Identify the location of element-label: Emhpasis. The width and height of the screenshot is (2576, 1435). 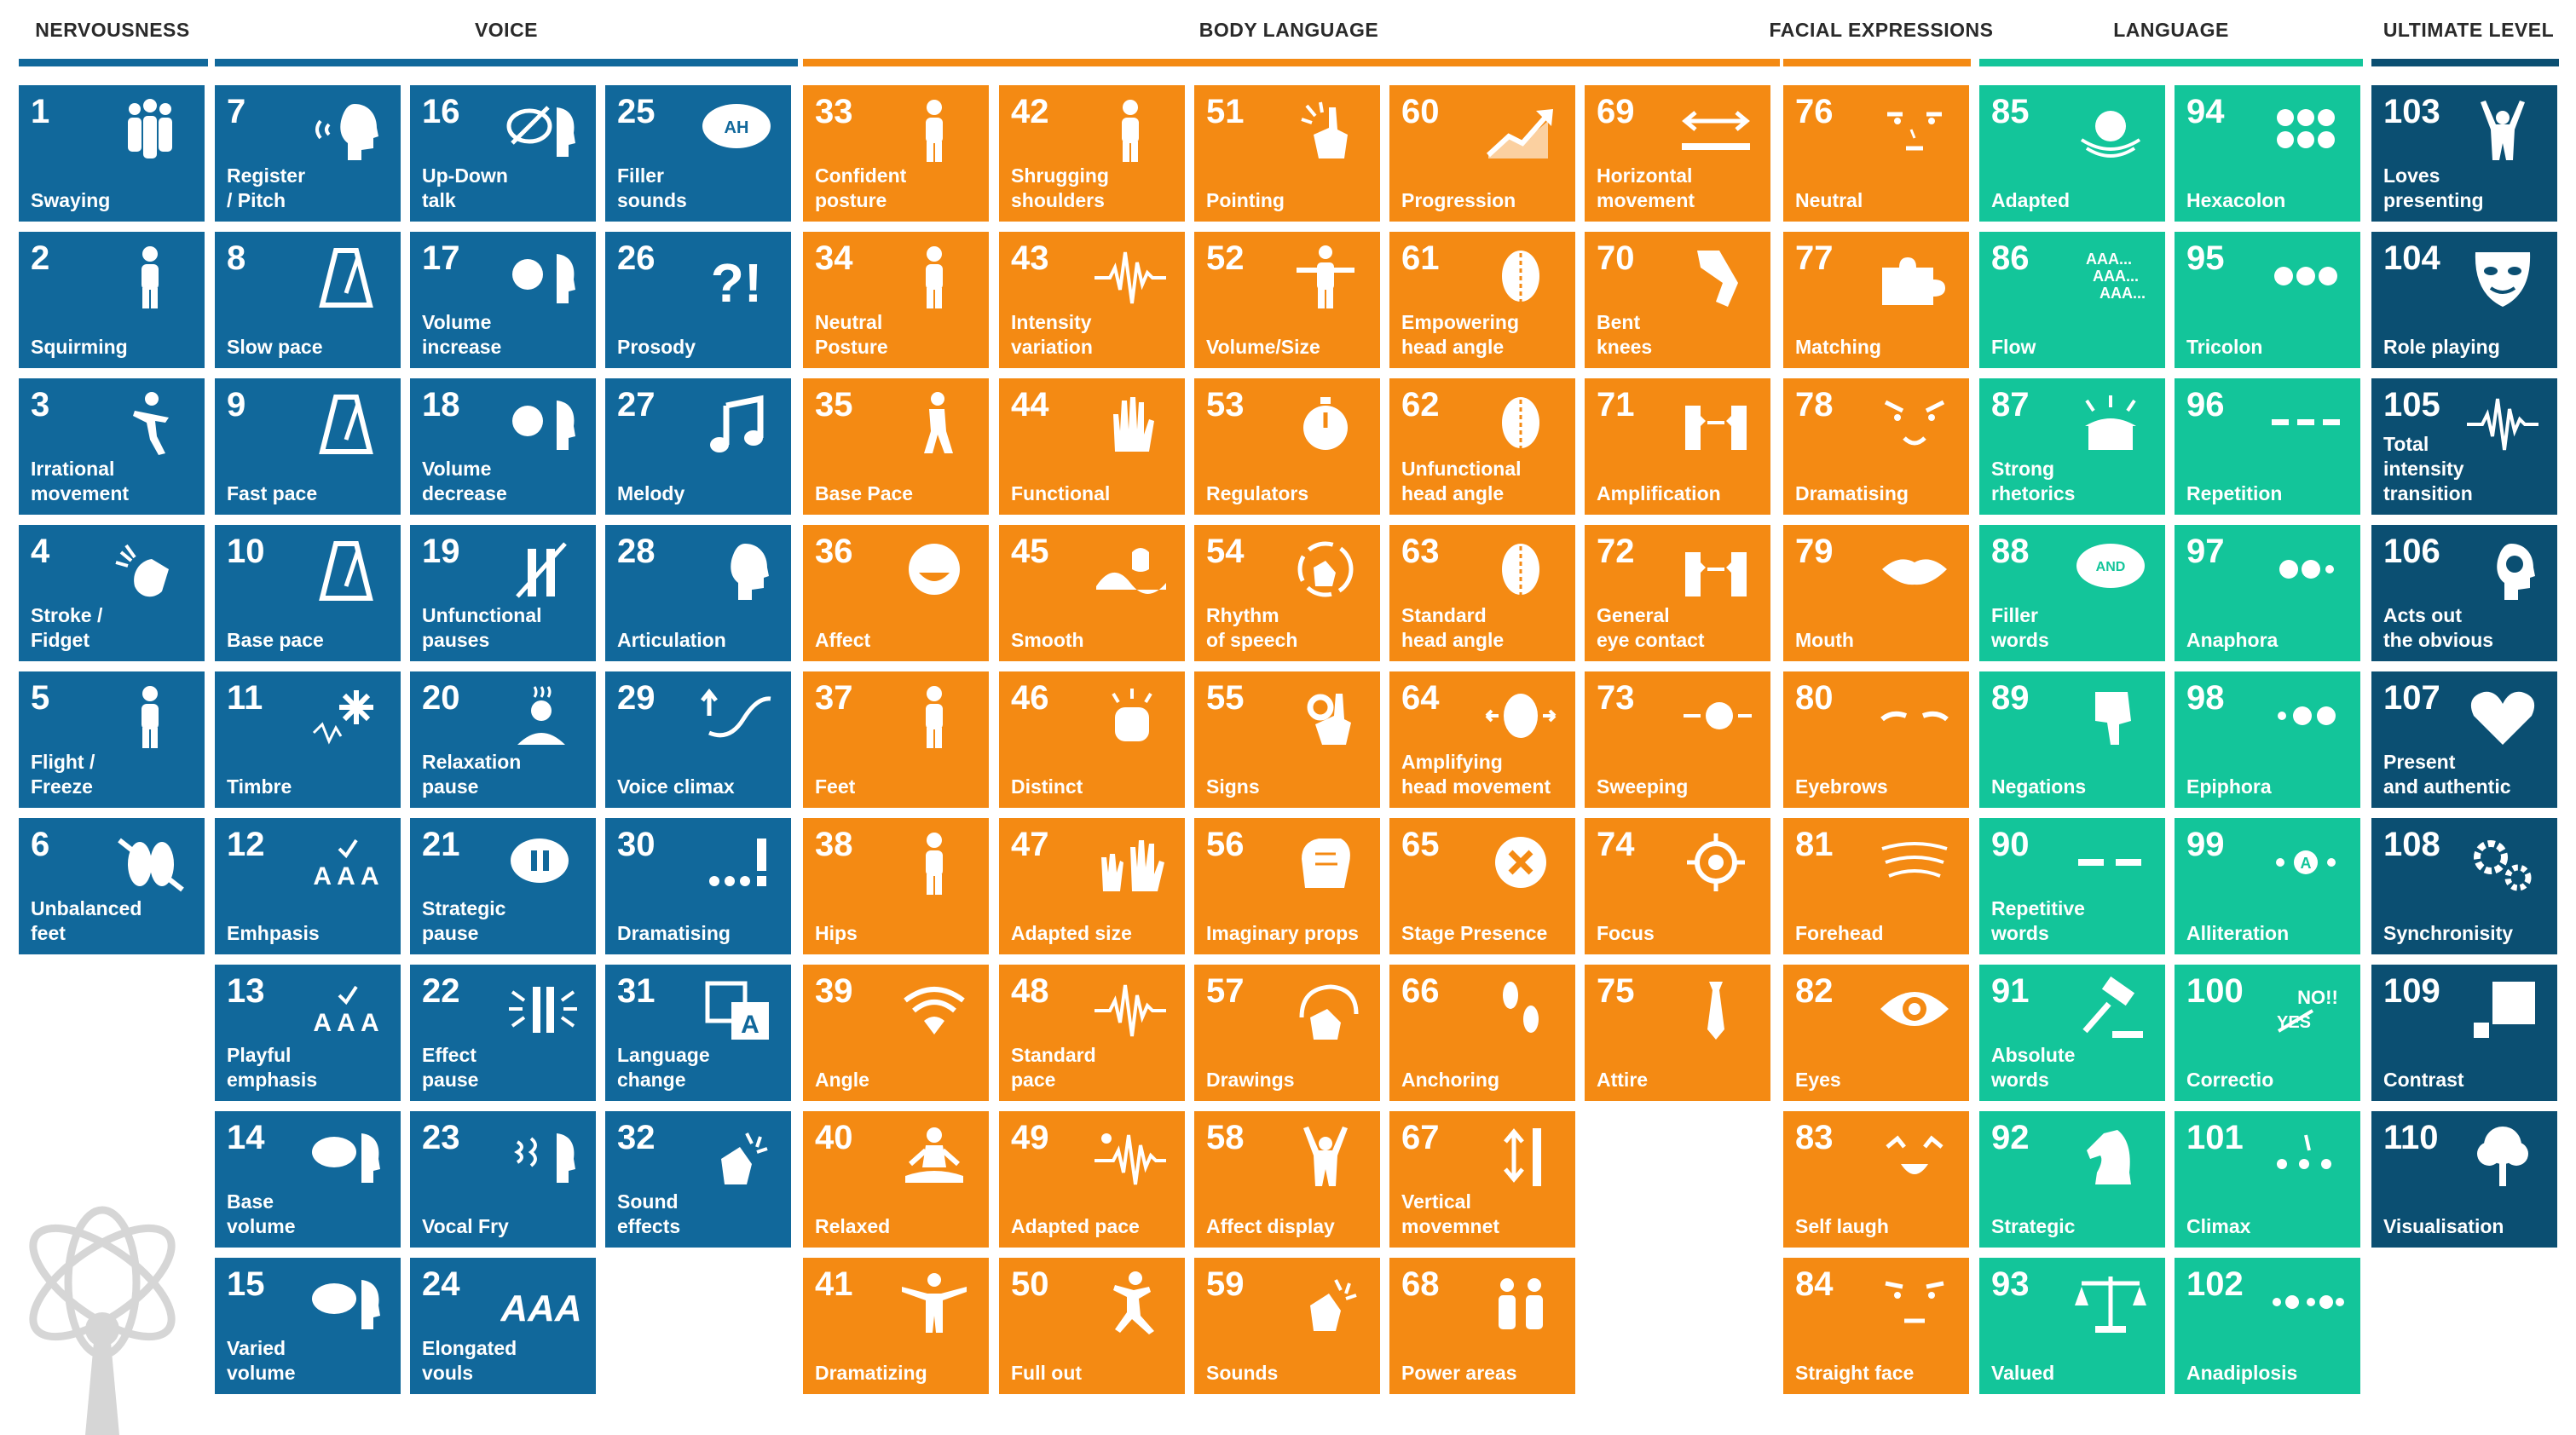
(273, 933).